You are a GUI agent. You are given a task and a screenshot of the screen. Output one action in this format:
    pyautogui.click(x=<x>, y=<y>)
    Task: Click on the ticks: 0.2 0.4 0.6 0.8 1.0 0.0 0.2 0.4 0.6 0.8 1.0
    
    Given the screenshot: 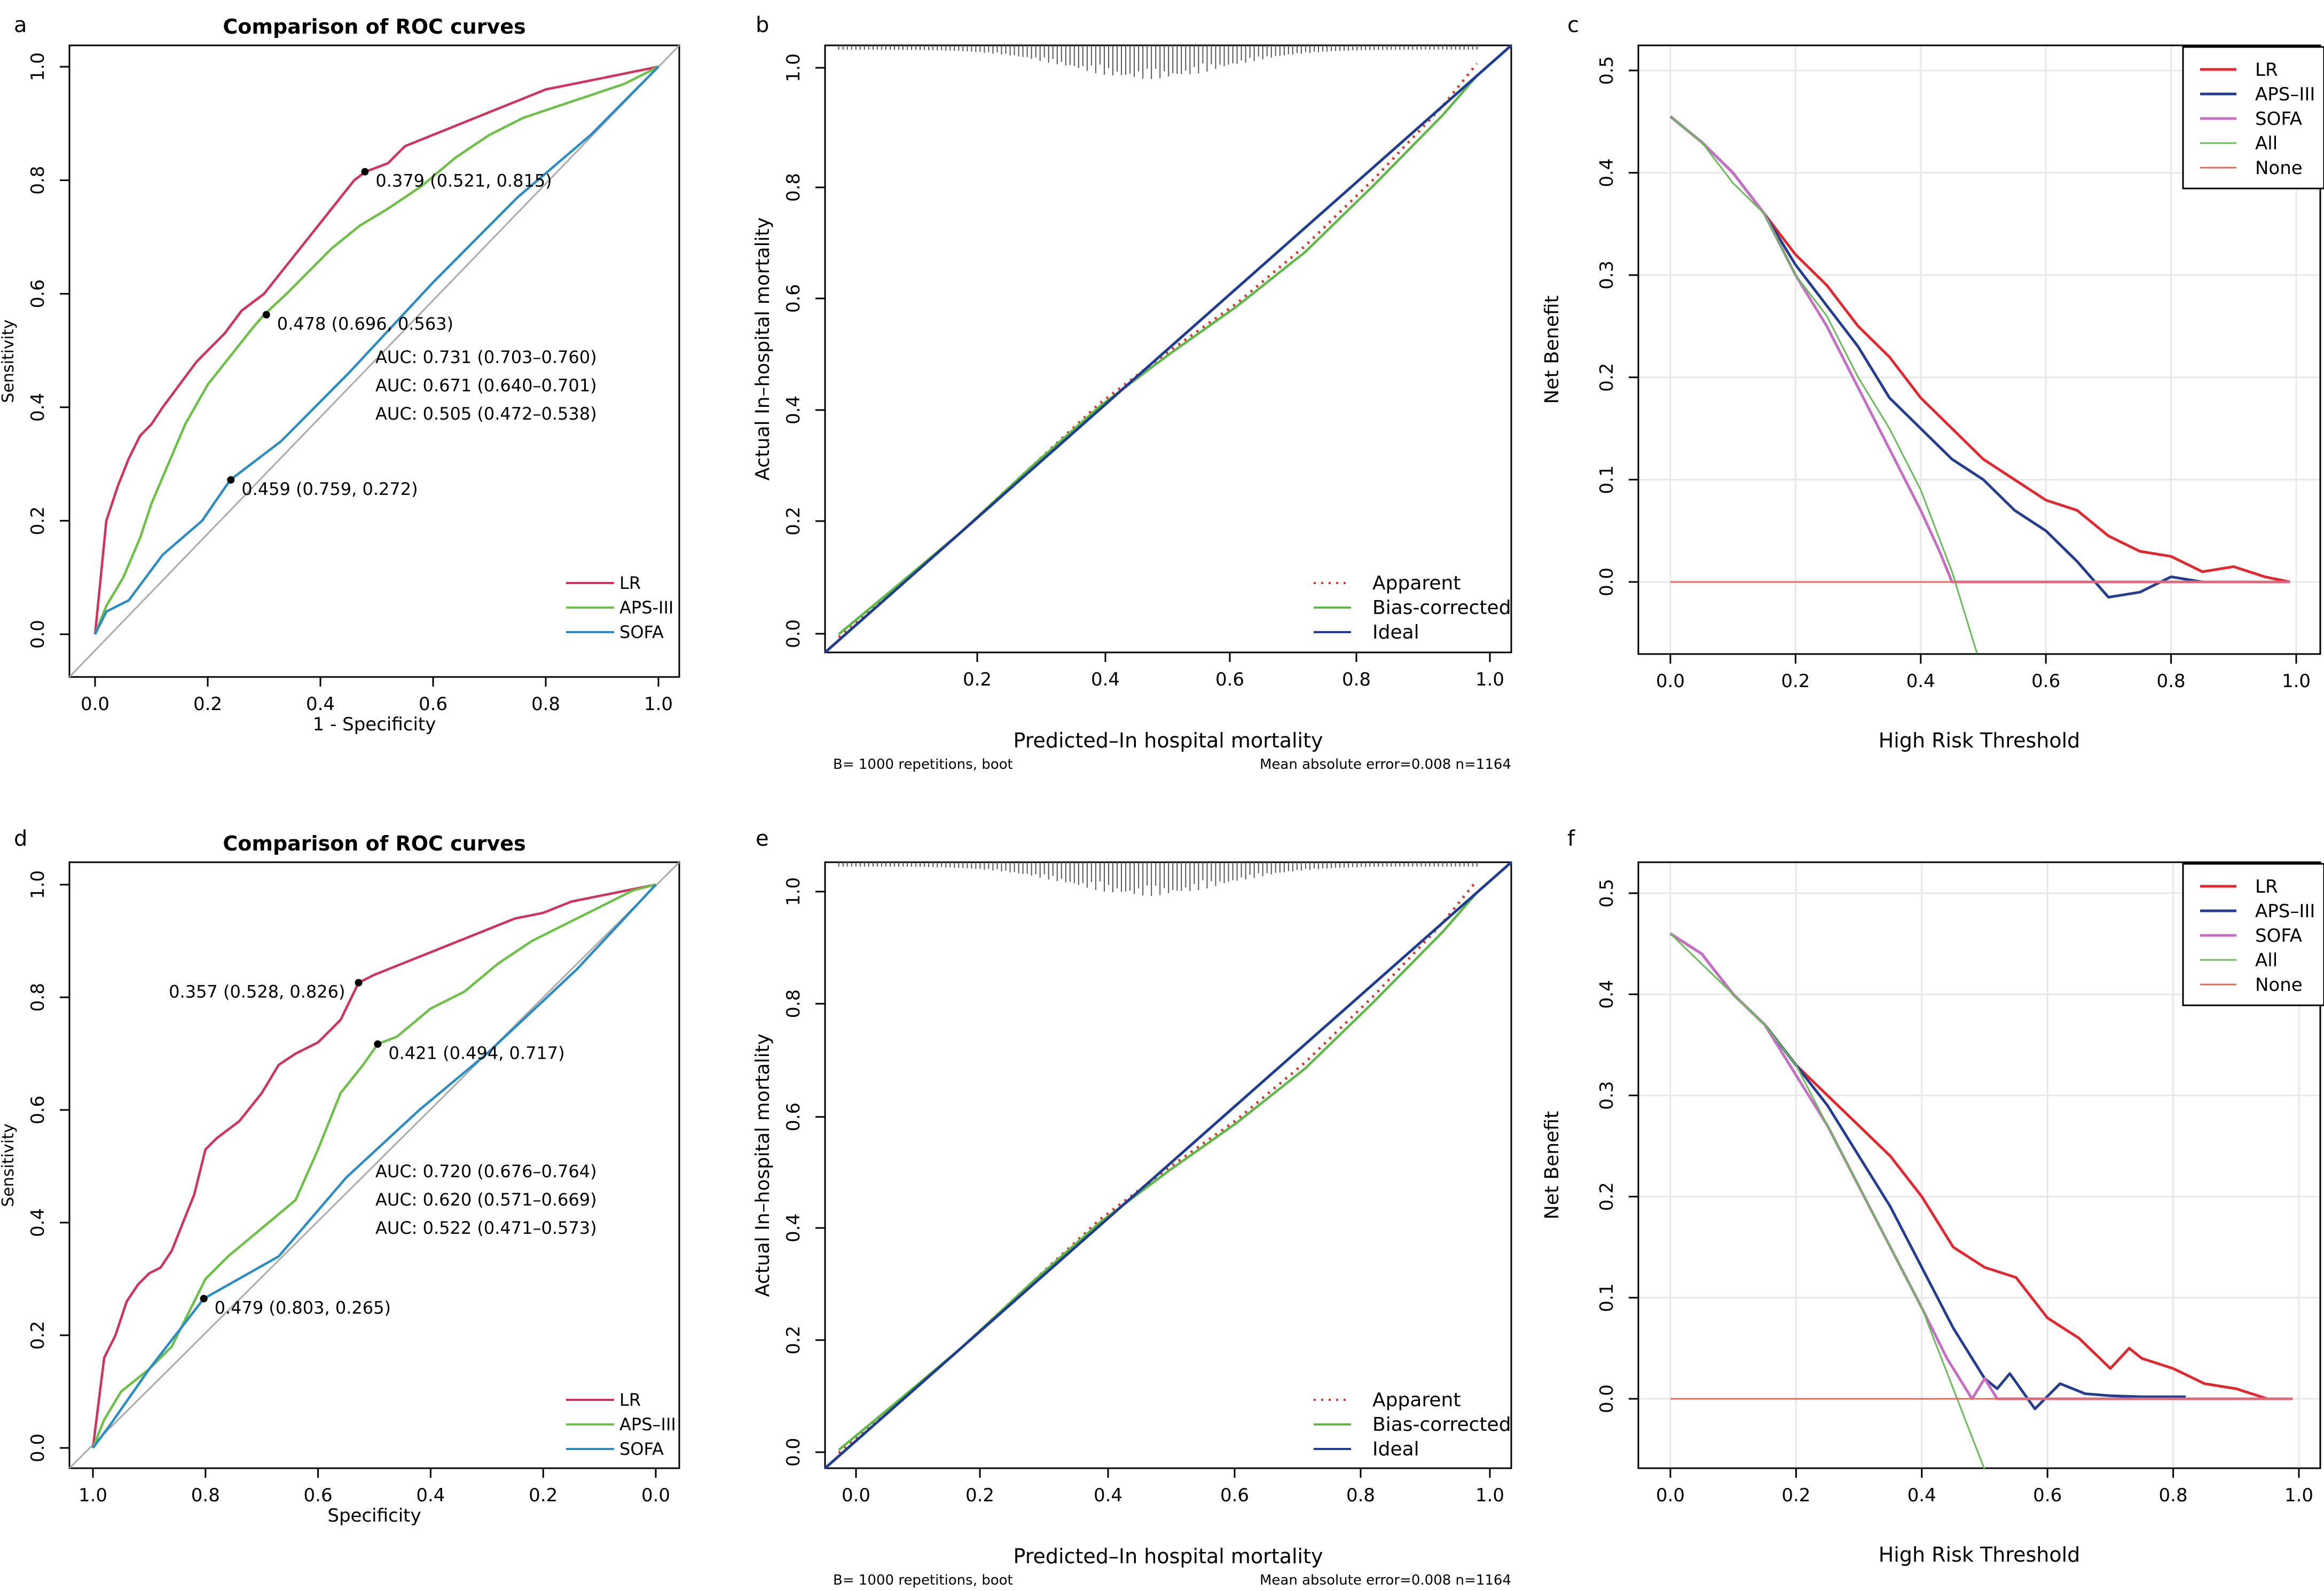 What is the action you would take?
    pyautogui.click(x=1144, y=371)
    